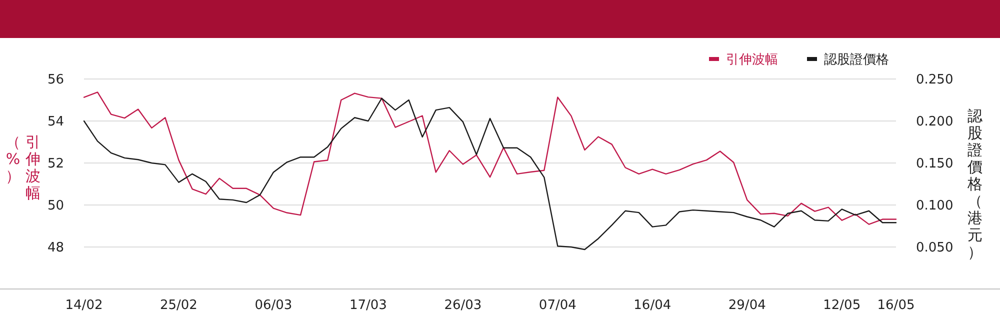 This screenshot has height=324, width=1000. Describe the element at coordinates (935, 80) in the screenshot. I see `y2-tick-label: 0.250` at that location.